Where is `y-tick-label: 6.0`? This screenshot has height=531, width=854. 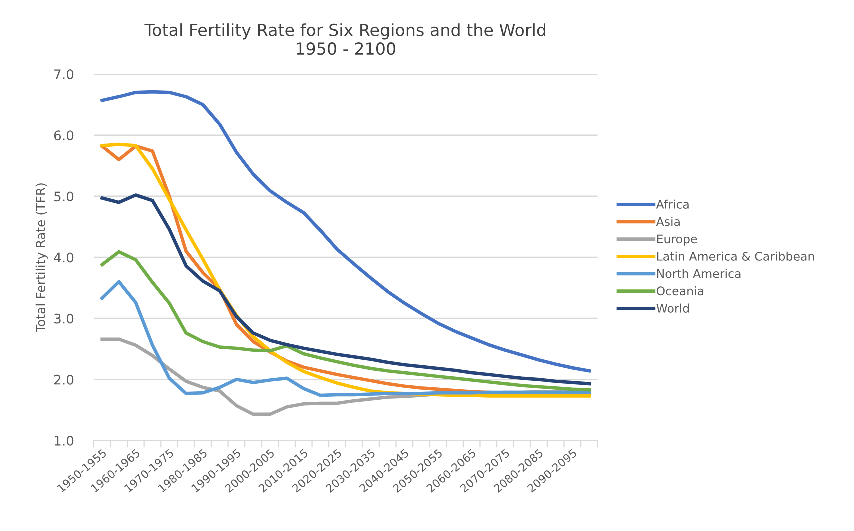 y-tick-label: 6.0 is located at coordinates (64, 135).